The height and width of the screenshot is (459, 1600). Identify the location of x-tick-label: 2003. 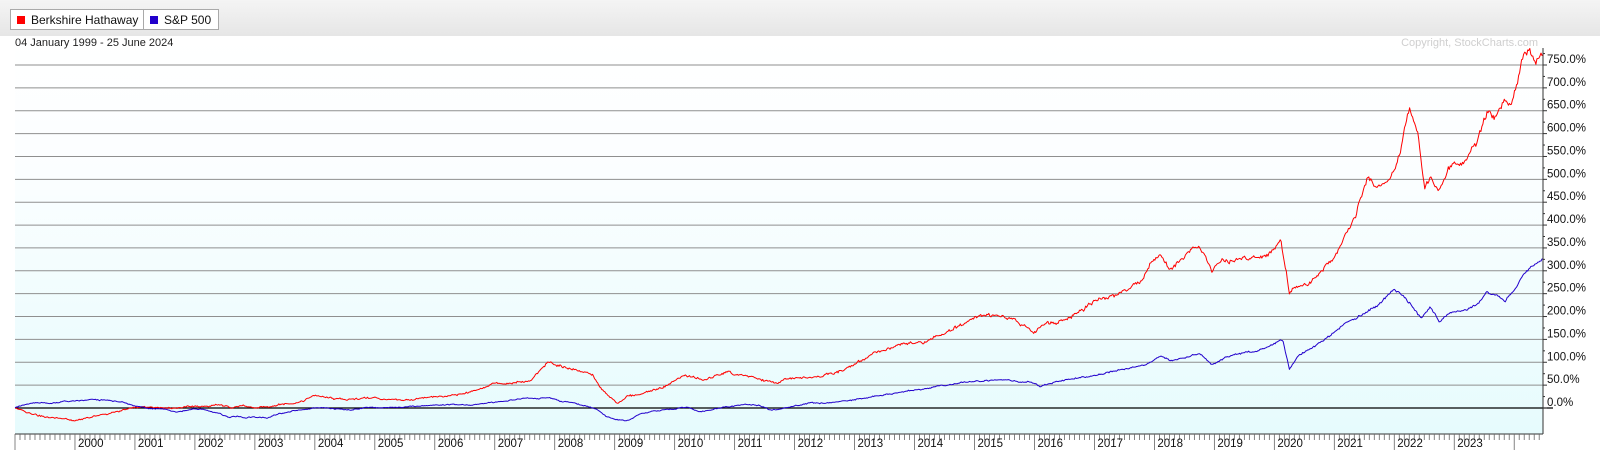
(271, 444).